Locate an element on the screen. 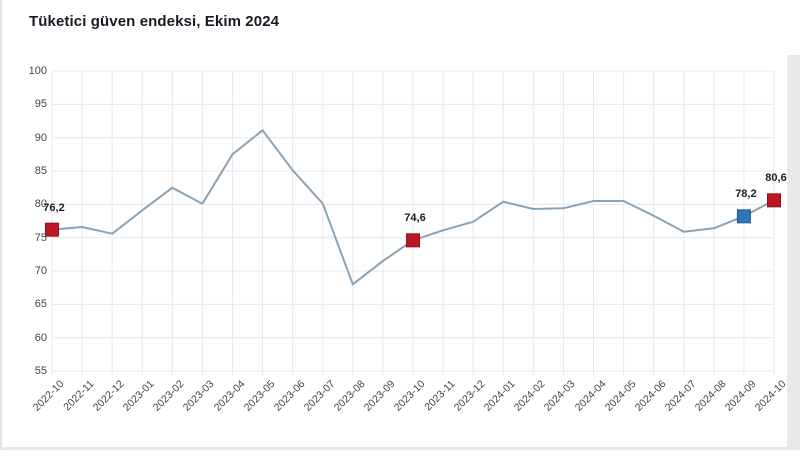  y-axis-tick-label: 65 is located at coordinates (40, 304).